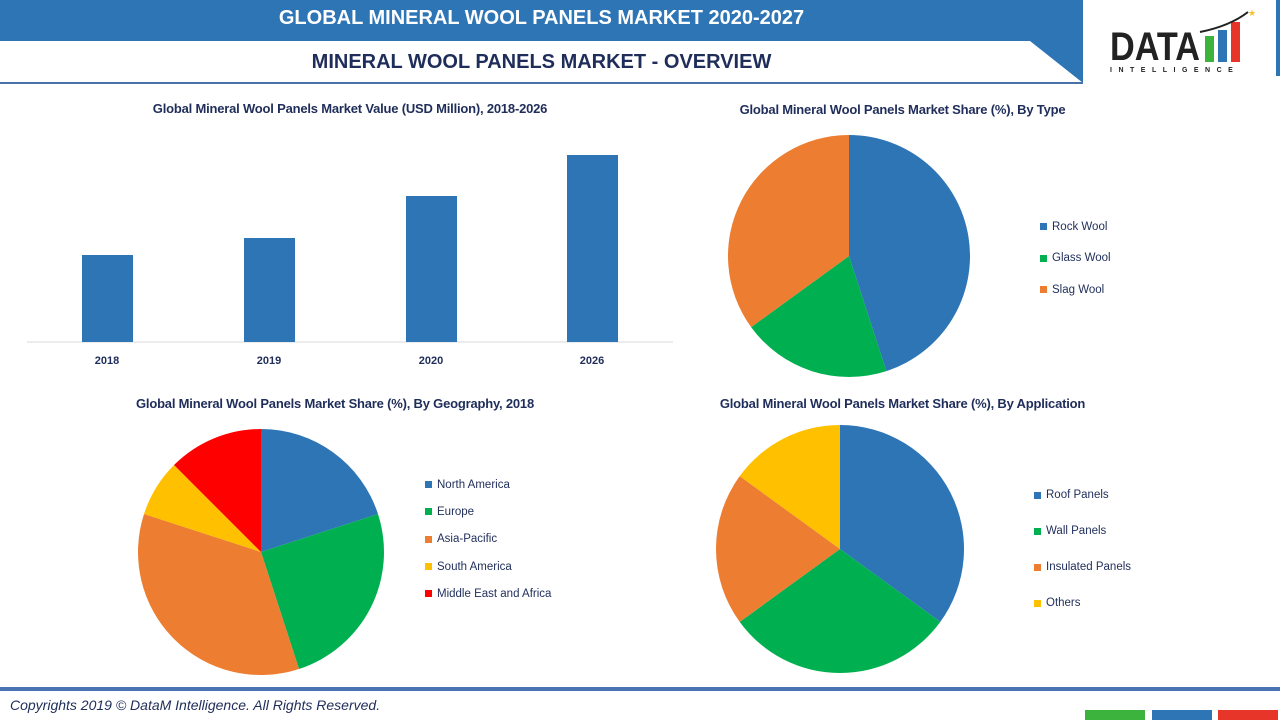 This screenshot has height=720, width=1280. What do you see at coordinates (592, 248) in the screenshot?
I see `bar-2026` at bounding box center [592, 248].